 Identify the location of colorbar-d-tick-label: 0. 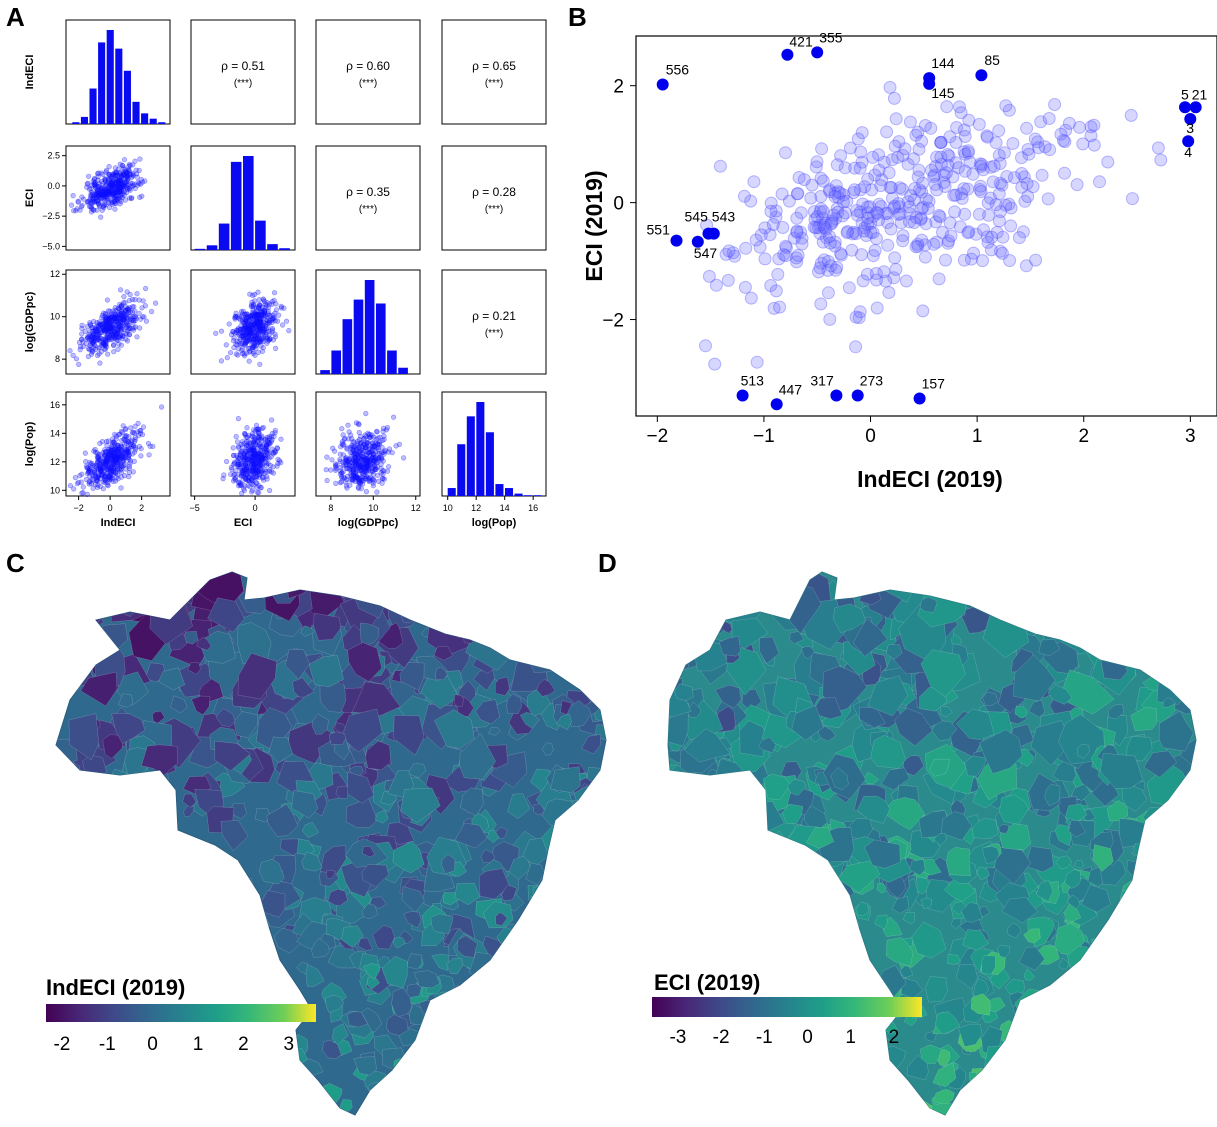
(807, 1037).